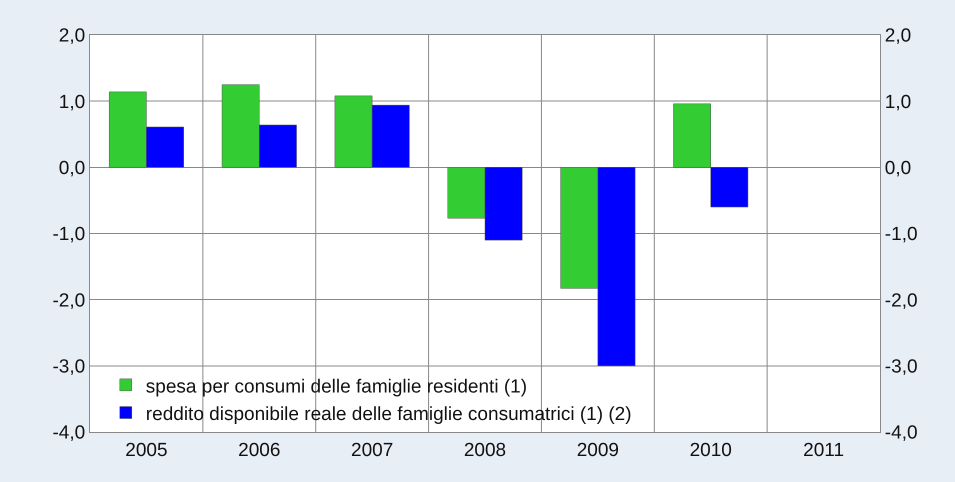 The image size is (955, 482). I want to click on y-tick-label: 0,0, so click(72, 168).